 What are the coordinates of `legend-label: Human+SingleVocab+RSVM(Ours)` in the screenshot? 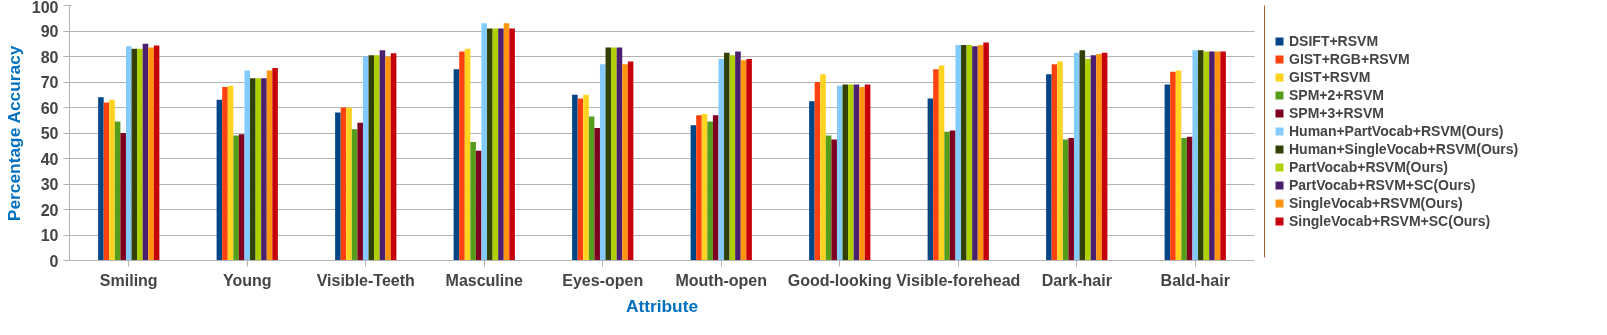 It's located at (1404, 149).